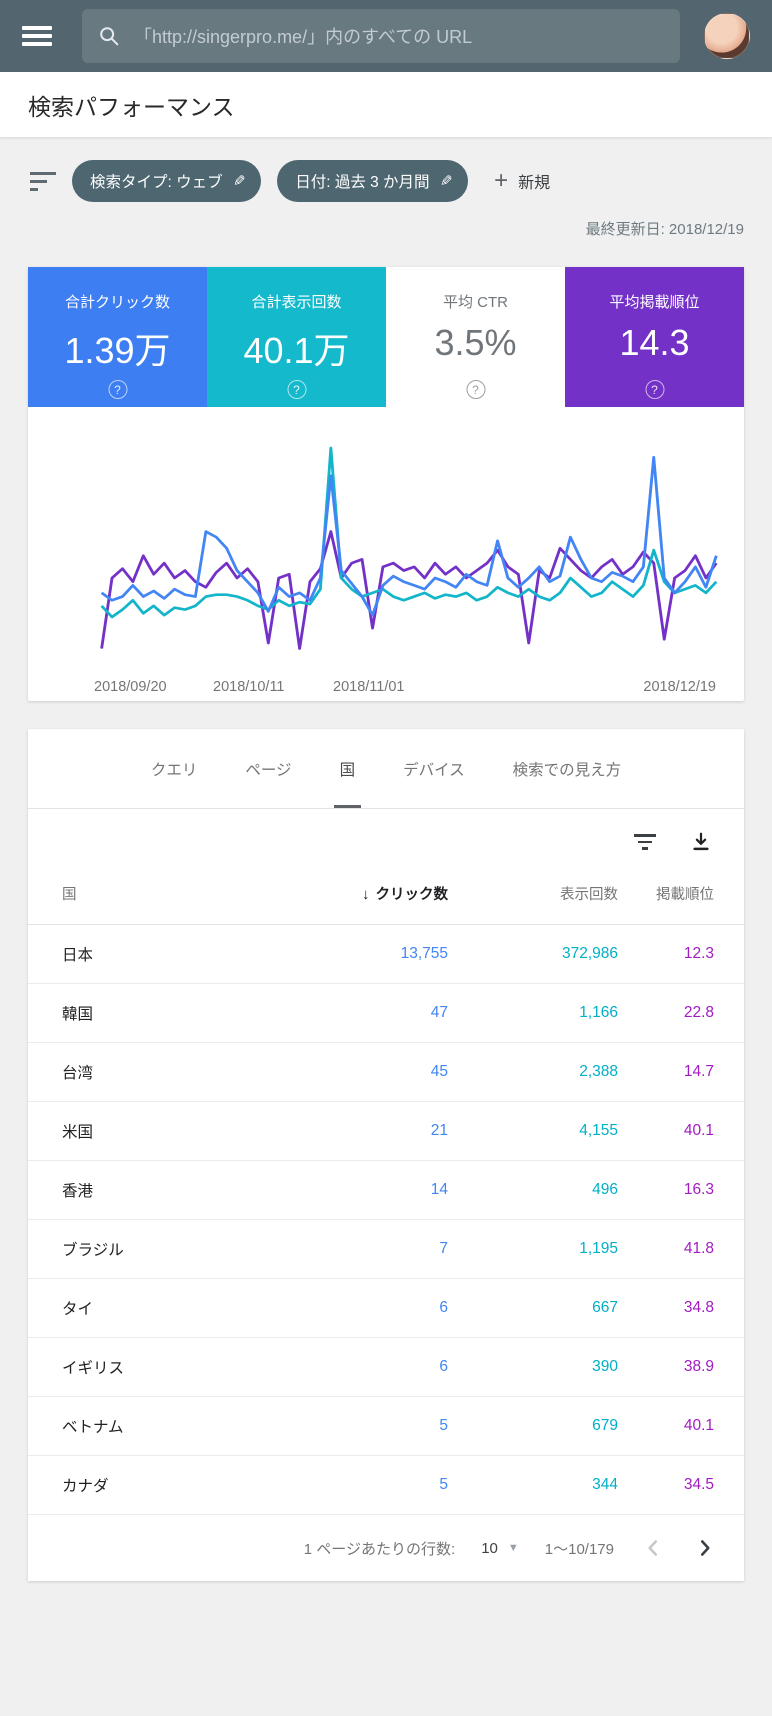  I want to click on table-toolbar, so click(386, 834).